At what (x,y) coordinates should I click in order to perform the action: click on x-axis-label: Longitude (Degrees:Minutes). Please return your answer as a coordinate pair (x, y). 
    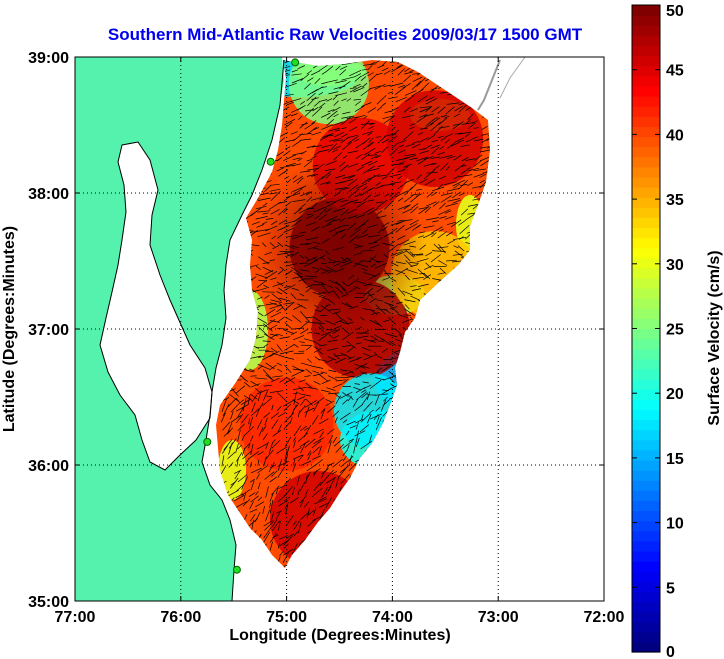
    Looking at the image, I should click on (339, 635).